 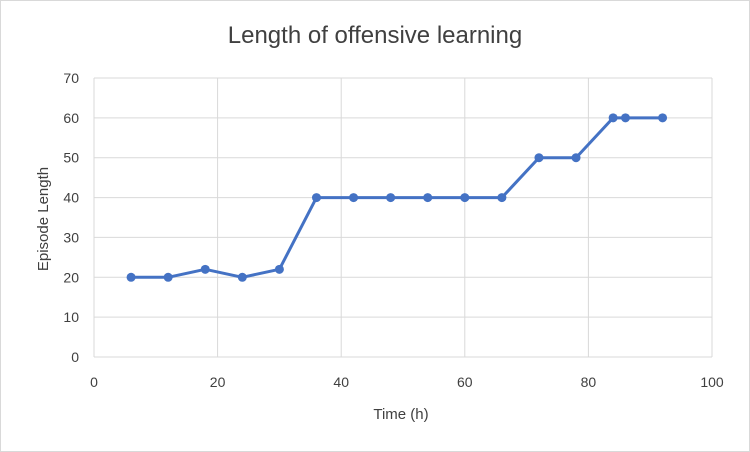 I want to click on x-axis-label: Time (h), so click(x=400, y=414).